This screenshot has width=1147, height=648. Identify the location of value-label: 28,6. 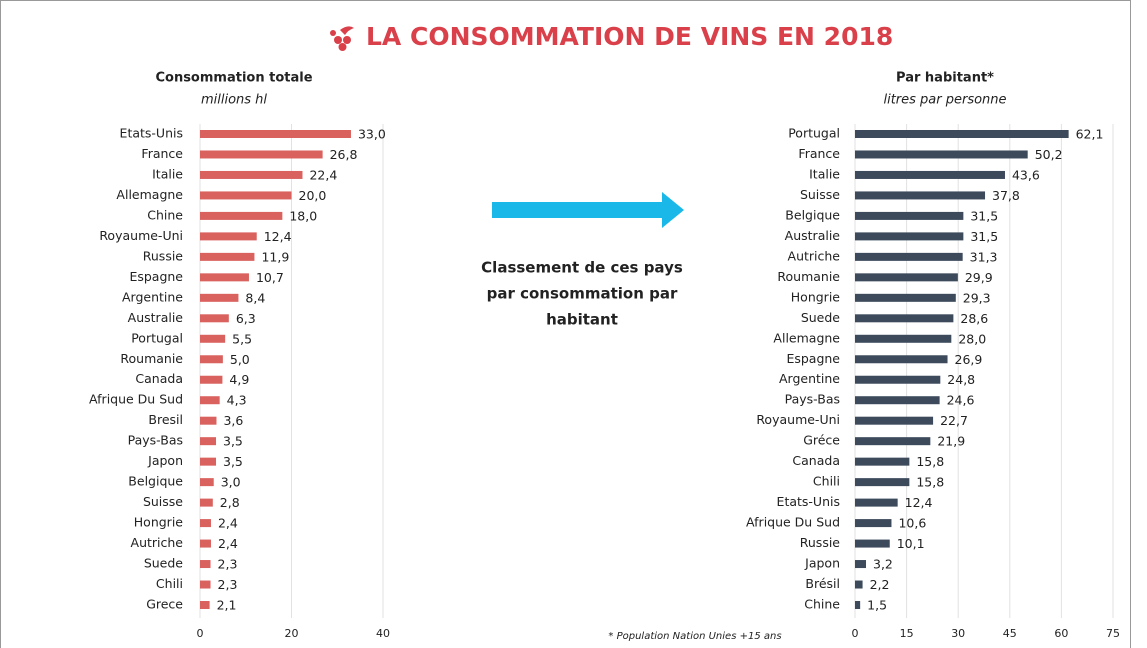
(974, 318).